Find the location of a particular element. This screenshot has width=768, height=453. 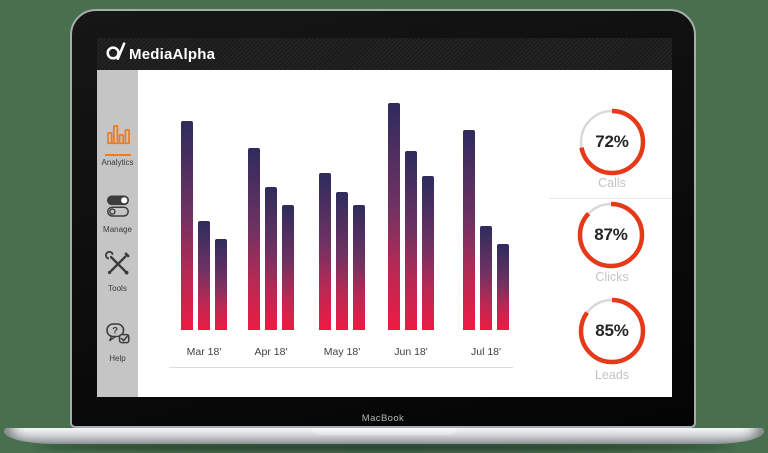

stat-ring-calls: 72% is located at coordinates (612, 142).